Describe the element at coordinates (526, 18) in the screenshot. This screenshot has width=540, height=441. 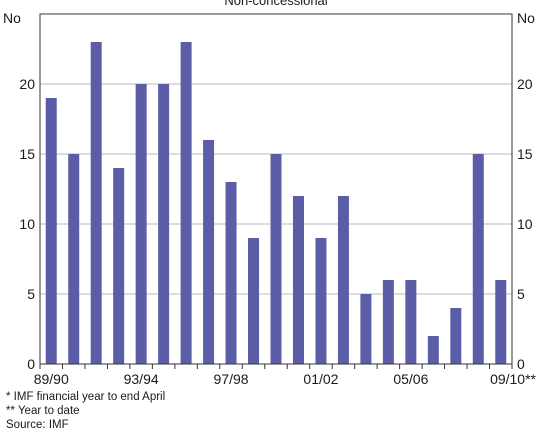
I see `y-unit-right: No` at that location.